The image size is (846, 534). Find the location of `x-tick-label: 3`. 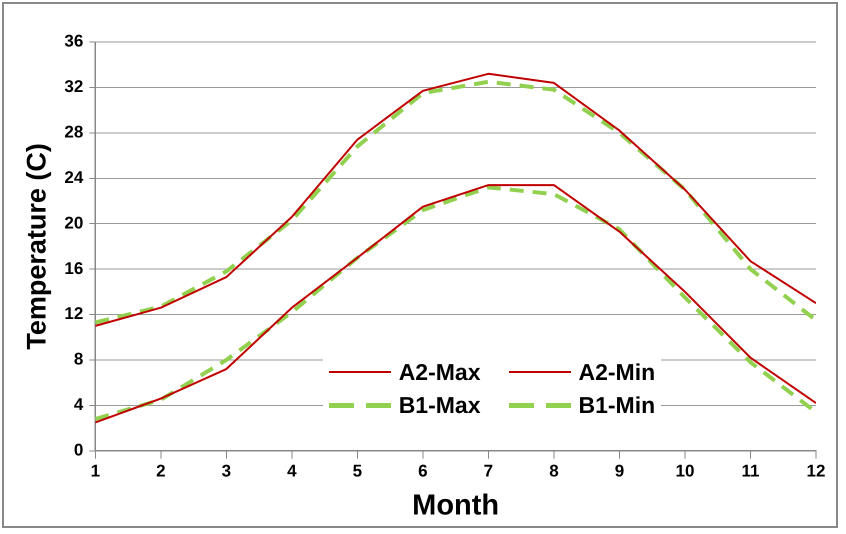

x-tick-label: 3 is located at coordinates (227, 471).